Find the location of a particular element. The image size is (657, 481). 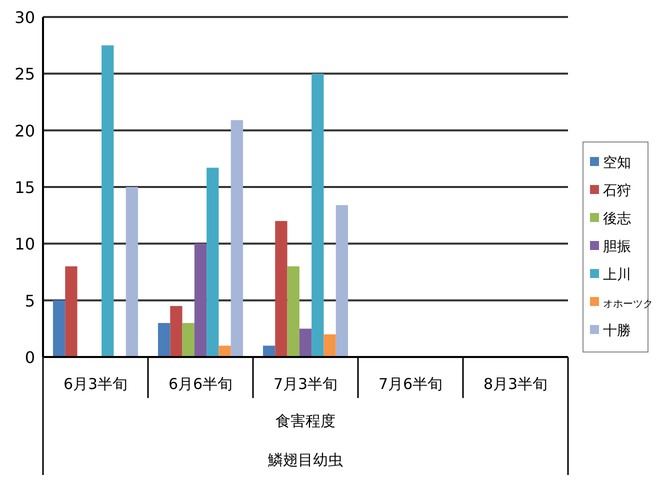

annotation: 鱗翅目幼虫 is located at coordinates (305, 460).